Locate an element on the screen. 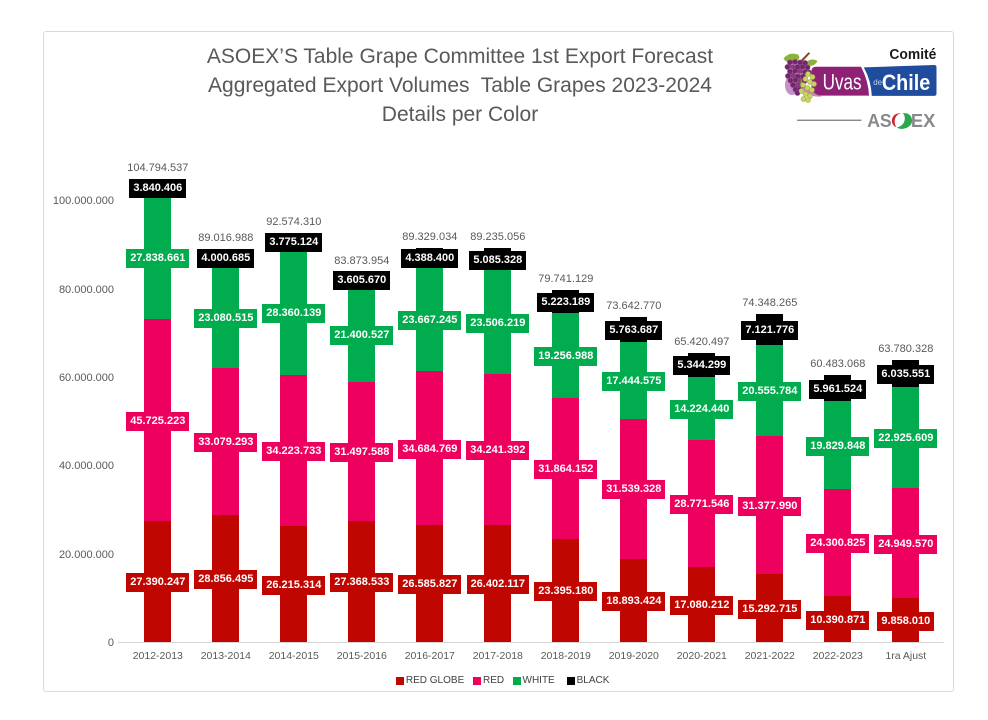  svg-text: Chile is located at coordinates (906, 82).